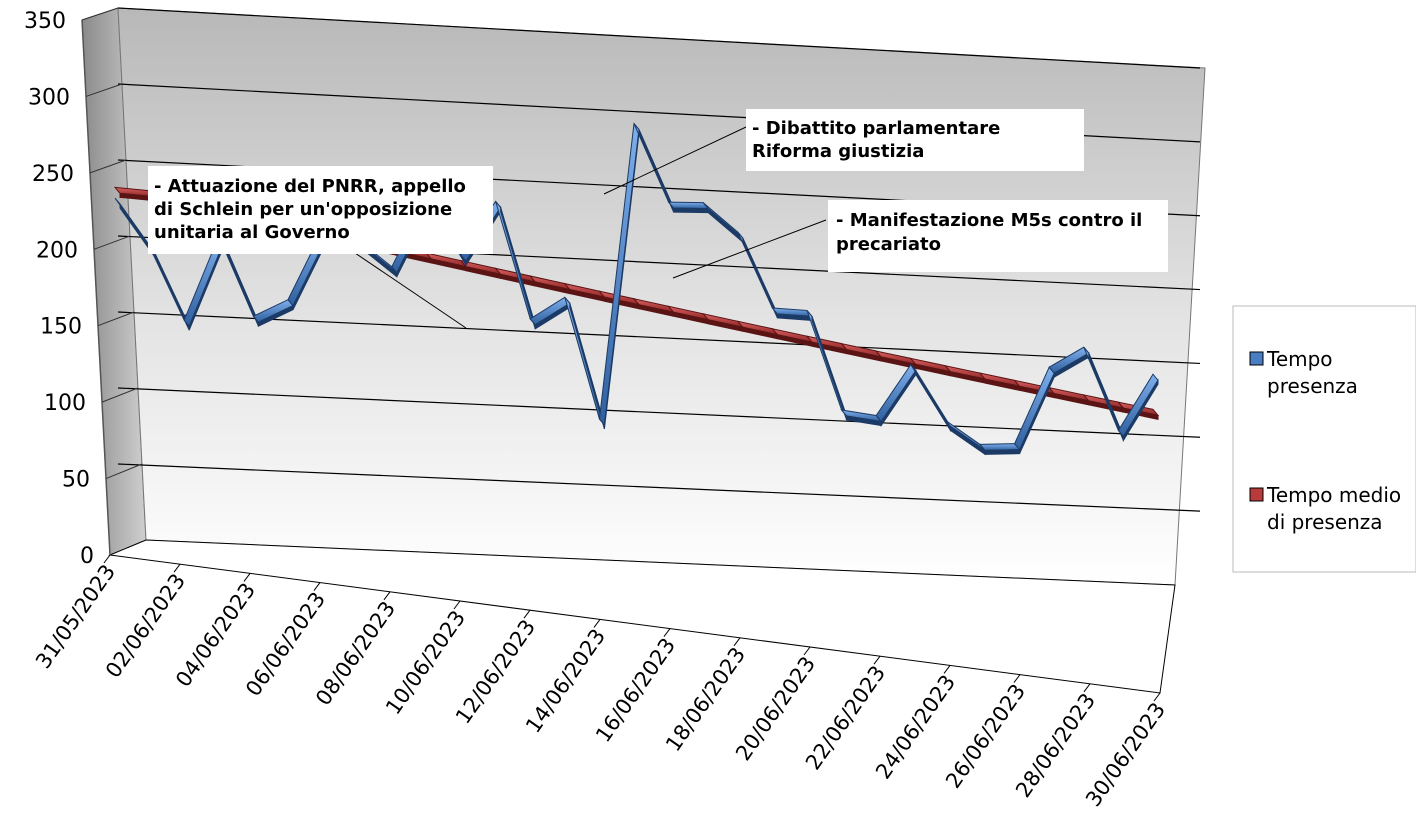 Image resolution: width=1416 pixels, height=828 pixels. Describe the element at coordinates (1256, 494) in the screenshot. I see `legend-swatch-tempo-medio` at that location.